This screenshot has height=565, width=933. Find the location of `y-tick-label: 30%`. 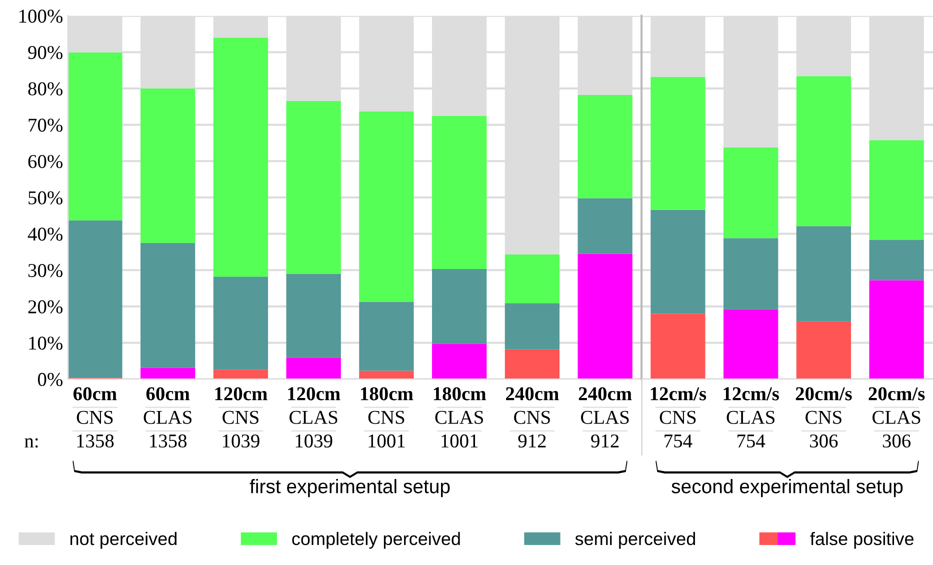

y-tick-label: 30% is located at coordinates (45, 271).